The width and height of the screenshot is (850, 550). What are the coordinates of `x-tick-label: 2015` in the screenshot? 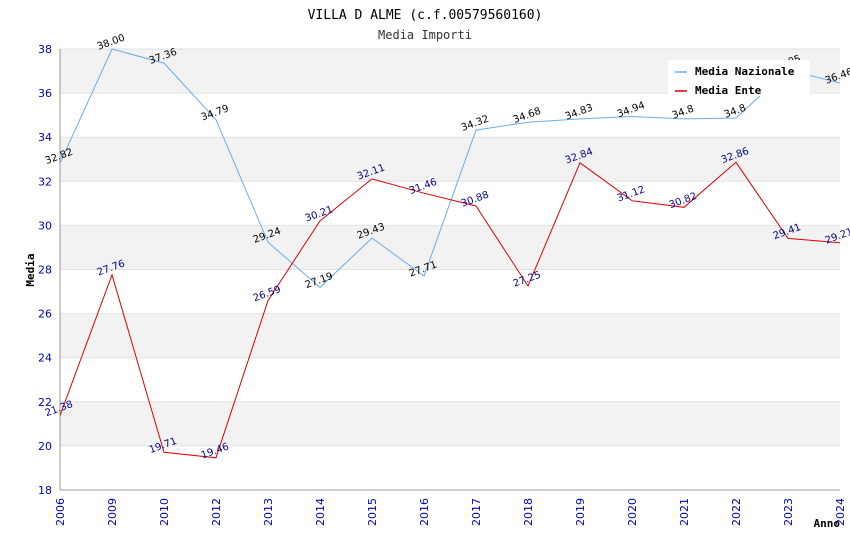 It's located at (372, 512).